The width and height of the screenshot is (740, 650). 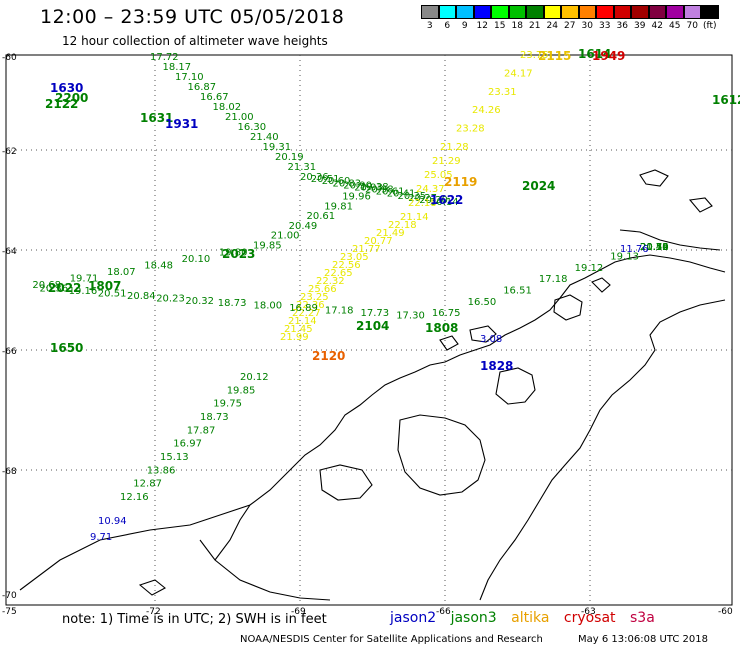 What do you see at coordinates (482, 26) in the screenshot?
I see `legend-label: 12` at bounding box center [482, 26].